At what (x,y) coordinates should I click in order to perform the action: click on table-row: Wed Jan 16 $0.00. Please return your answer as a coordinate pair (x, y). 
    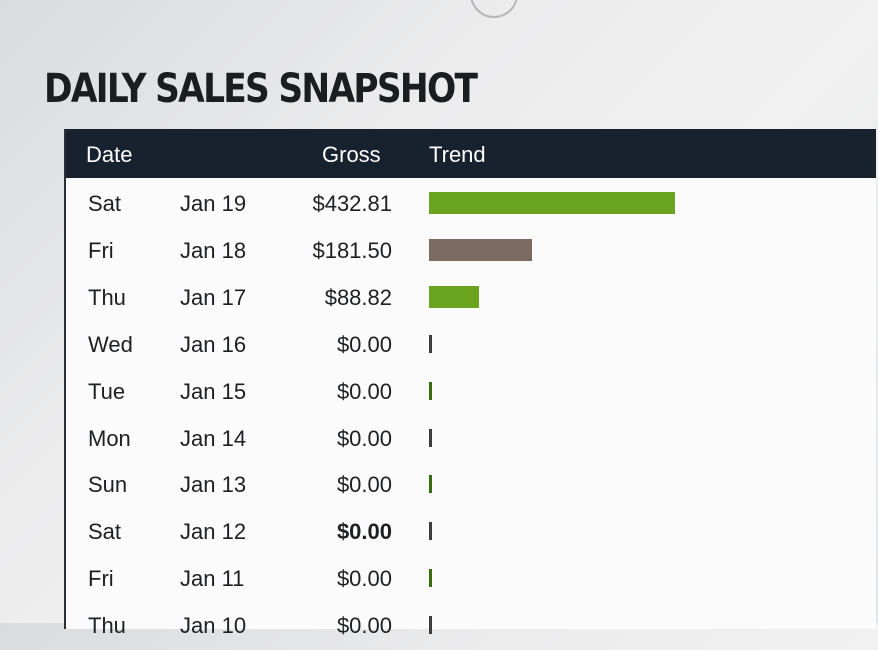
    Looking at the image, I should click on (471, 345).